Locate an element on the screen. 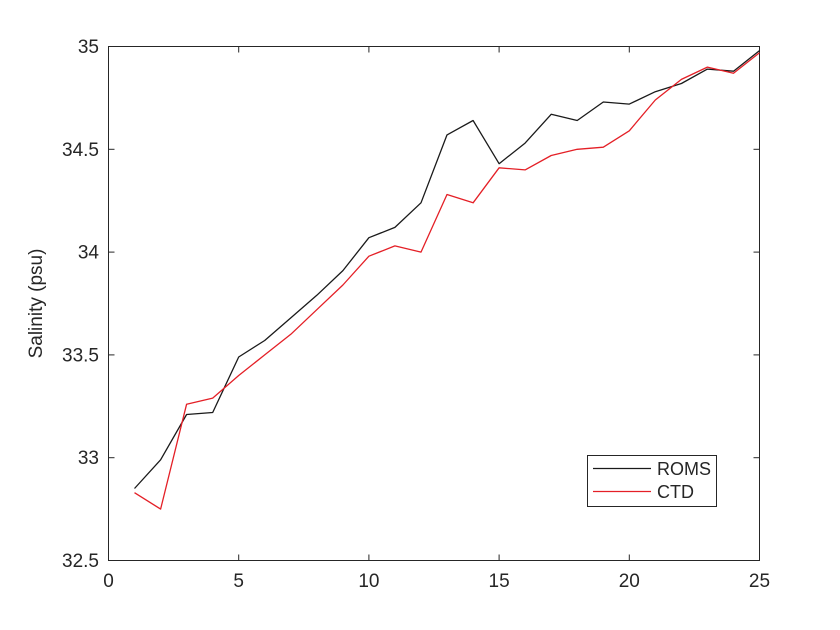  legend-label-roms: ROMS is located at coordinates (684, 469).